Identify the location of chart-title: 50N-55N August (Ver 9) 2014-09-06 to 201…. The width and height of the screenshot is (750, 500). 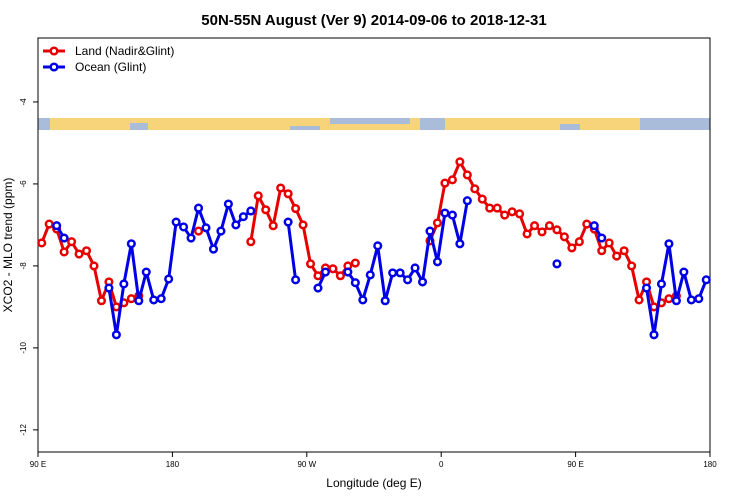
(373, 20).